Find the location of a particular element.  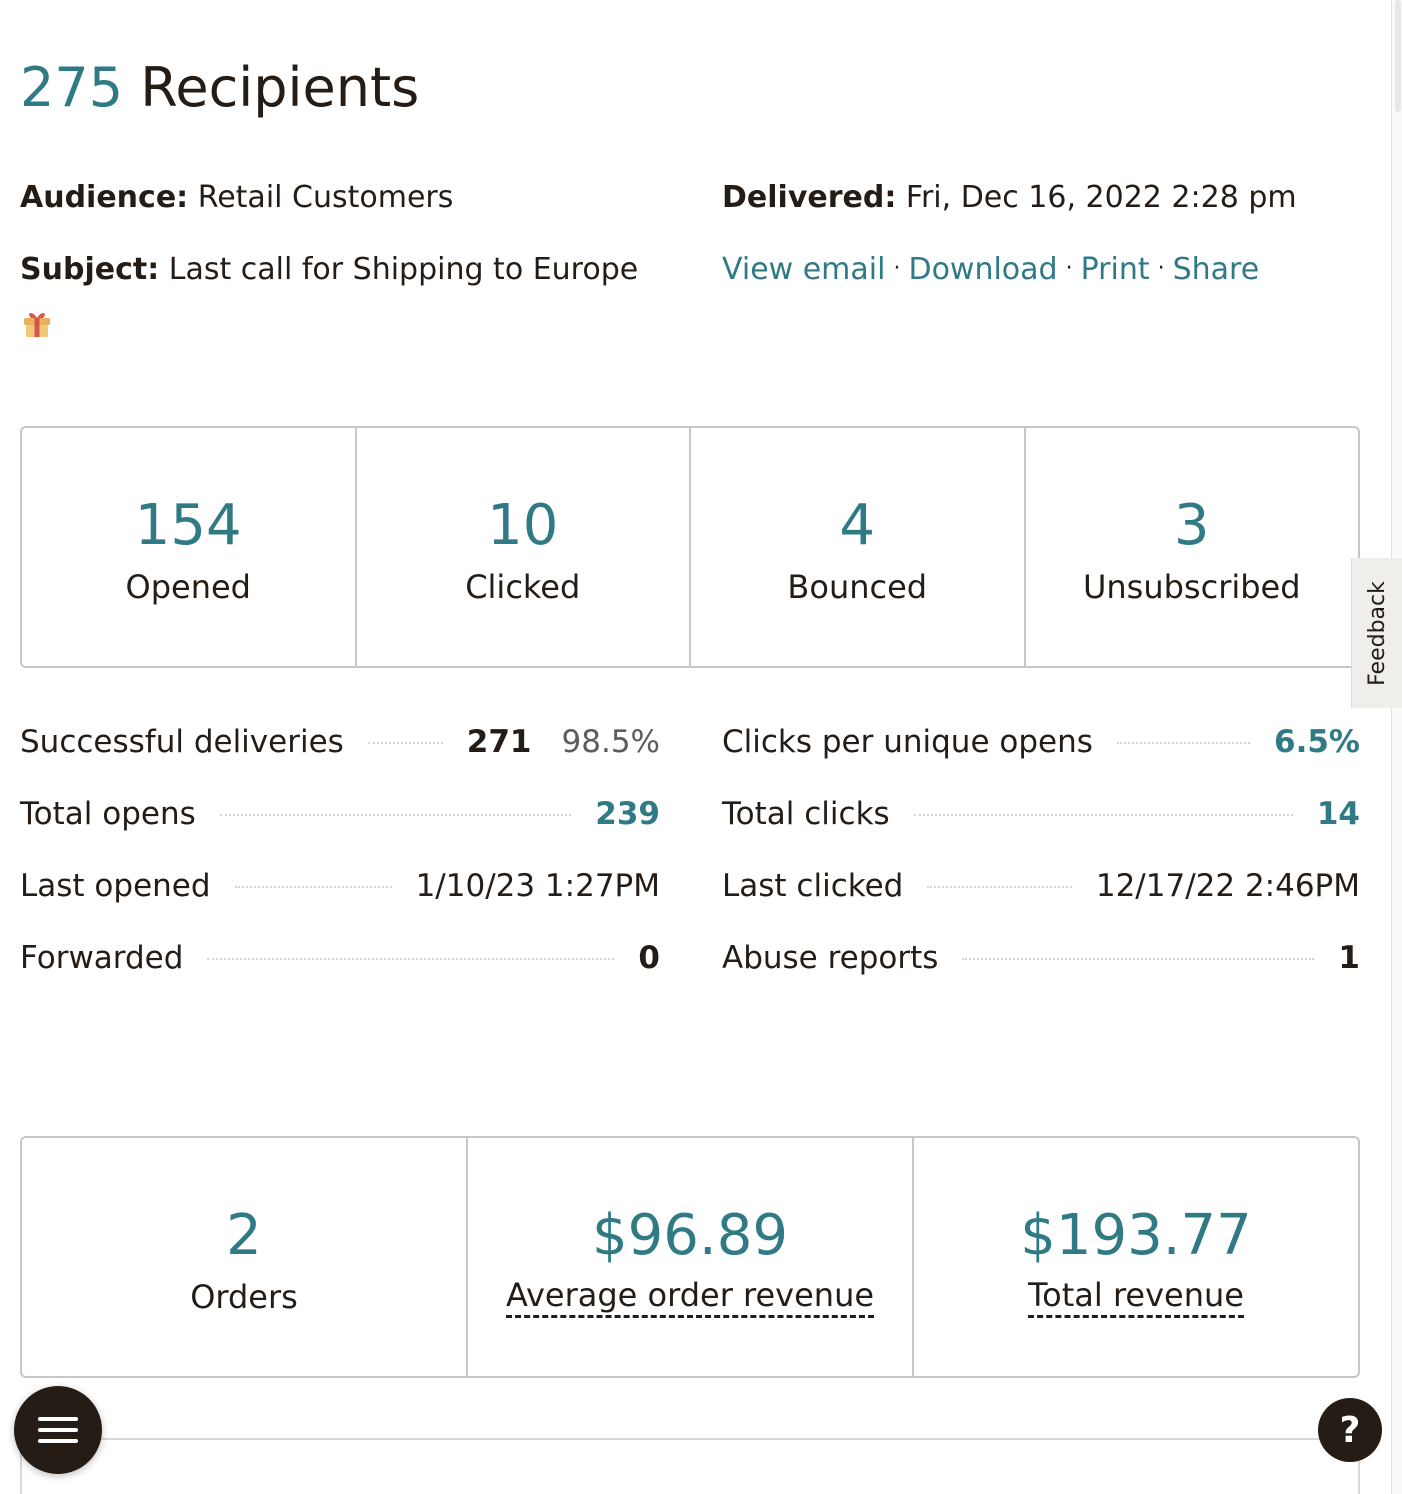

download-link: Download is located at coordinates (983, 269).